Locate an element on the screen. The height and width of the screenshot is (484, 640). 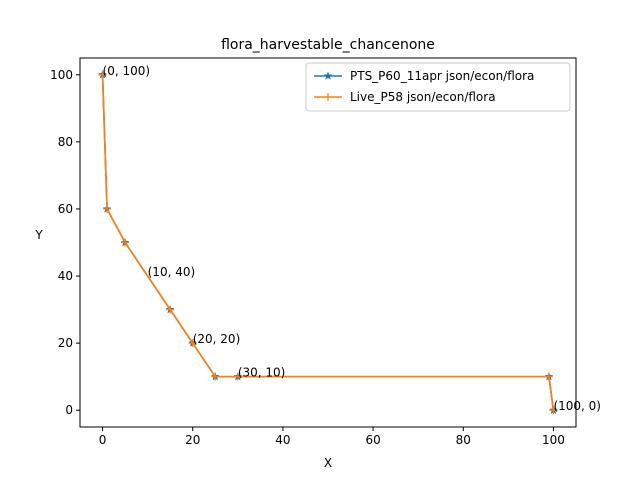
y-tick: 0 is located at coordinates (72, 410).